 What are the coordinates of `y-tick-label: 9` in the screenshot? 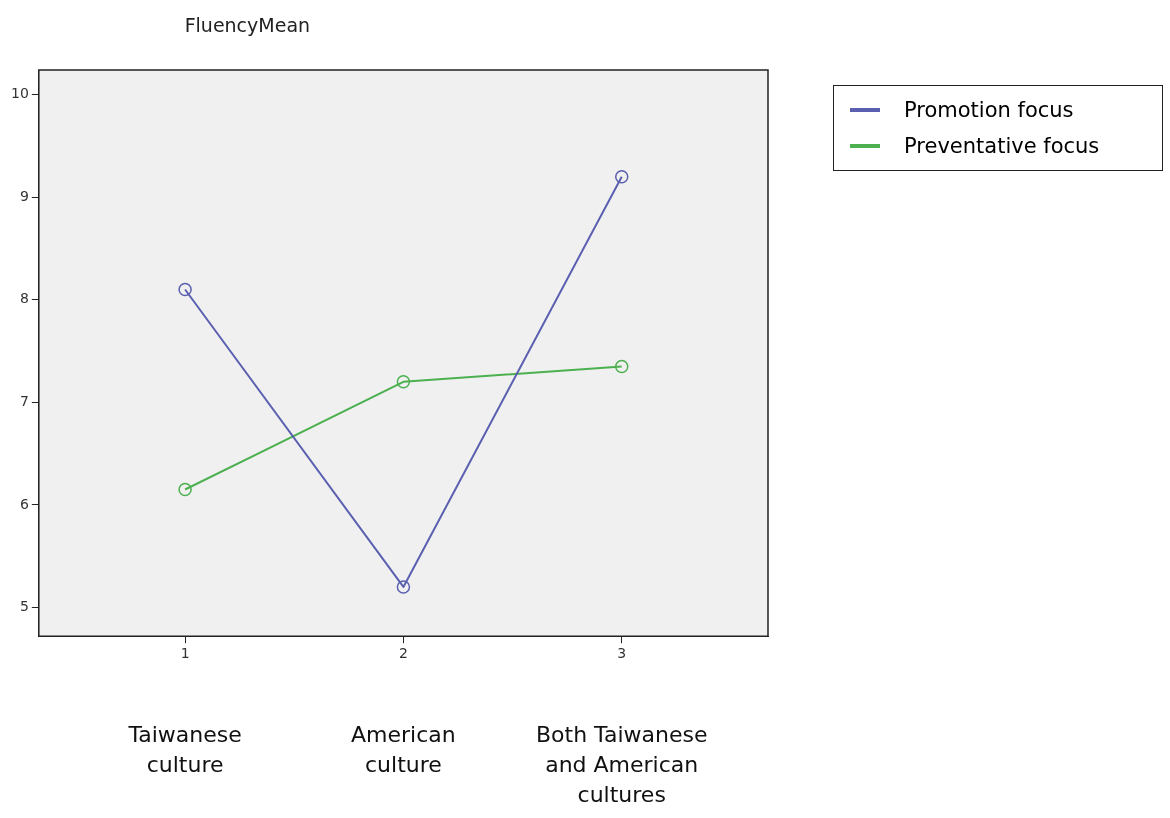 It's located at (24, 195).